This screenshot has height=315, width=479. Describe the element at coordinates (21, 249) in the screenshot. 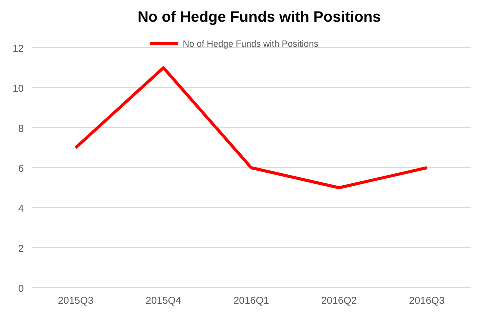

I see `y-tick-label: 2` at that location.